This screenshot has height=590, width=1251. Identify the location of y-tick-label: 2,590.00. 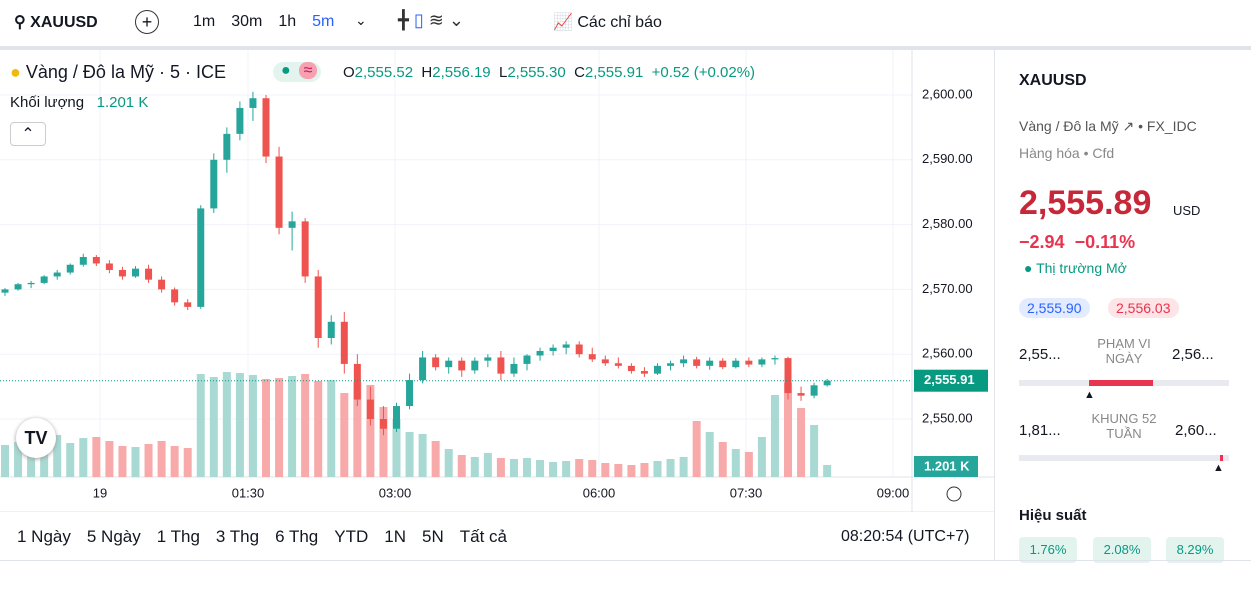
(947, 158).